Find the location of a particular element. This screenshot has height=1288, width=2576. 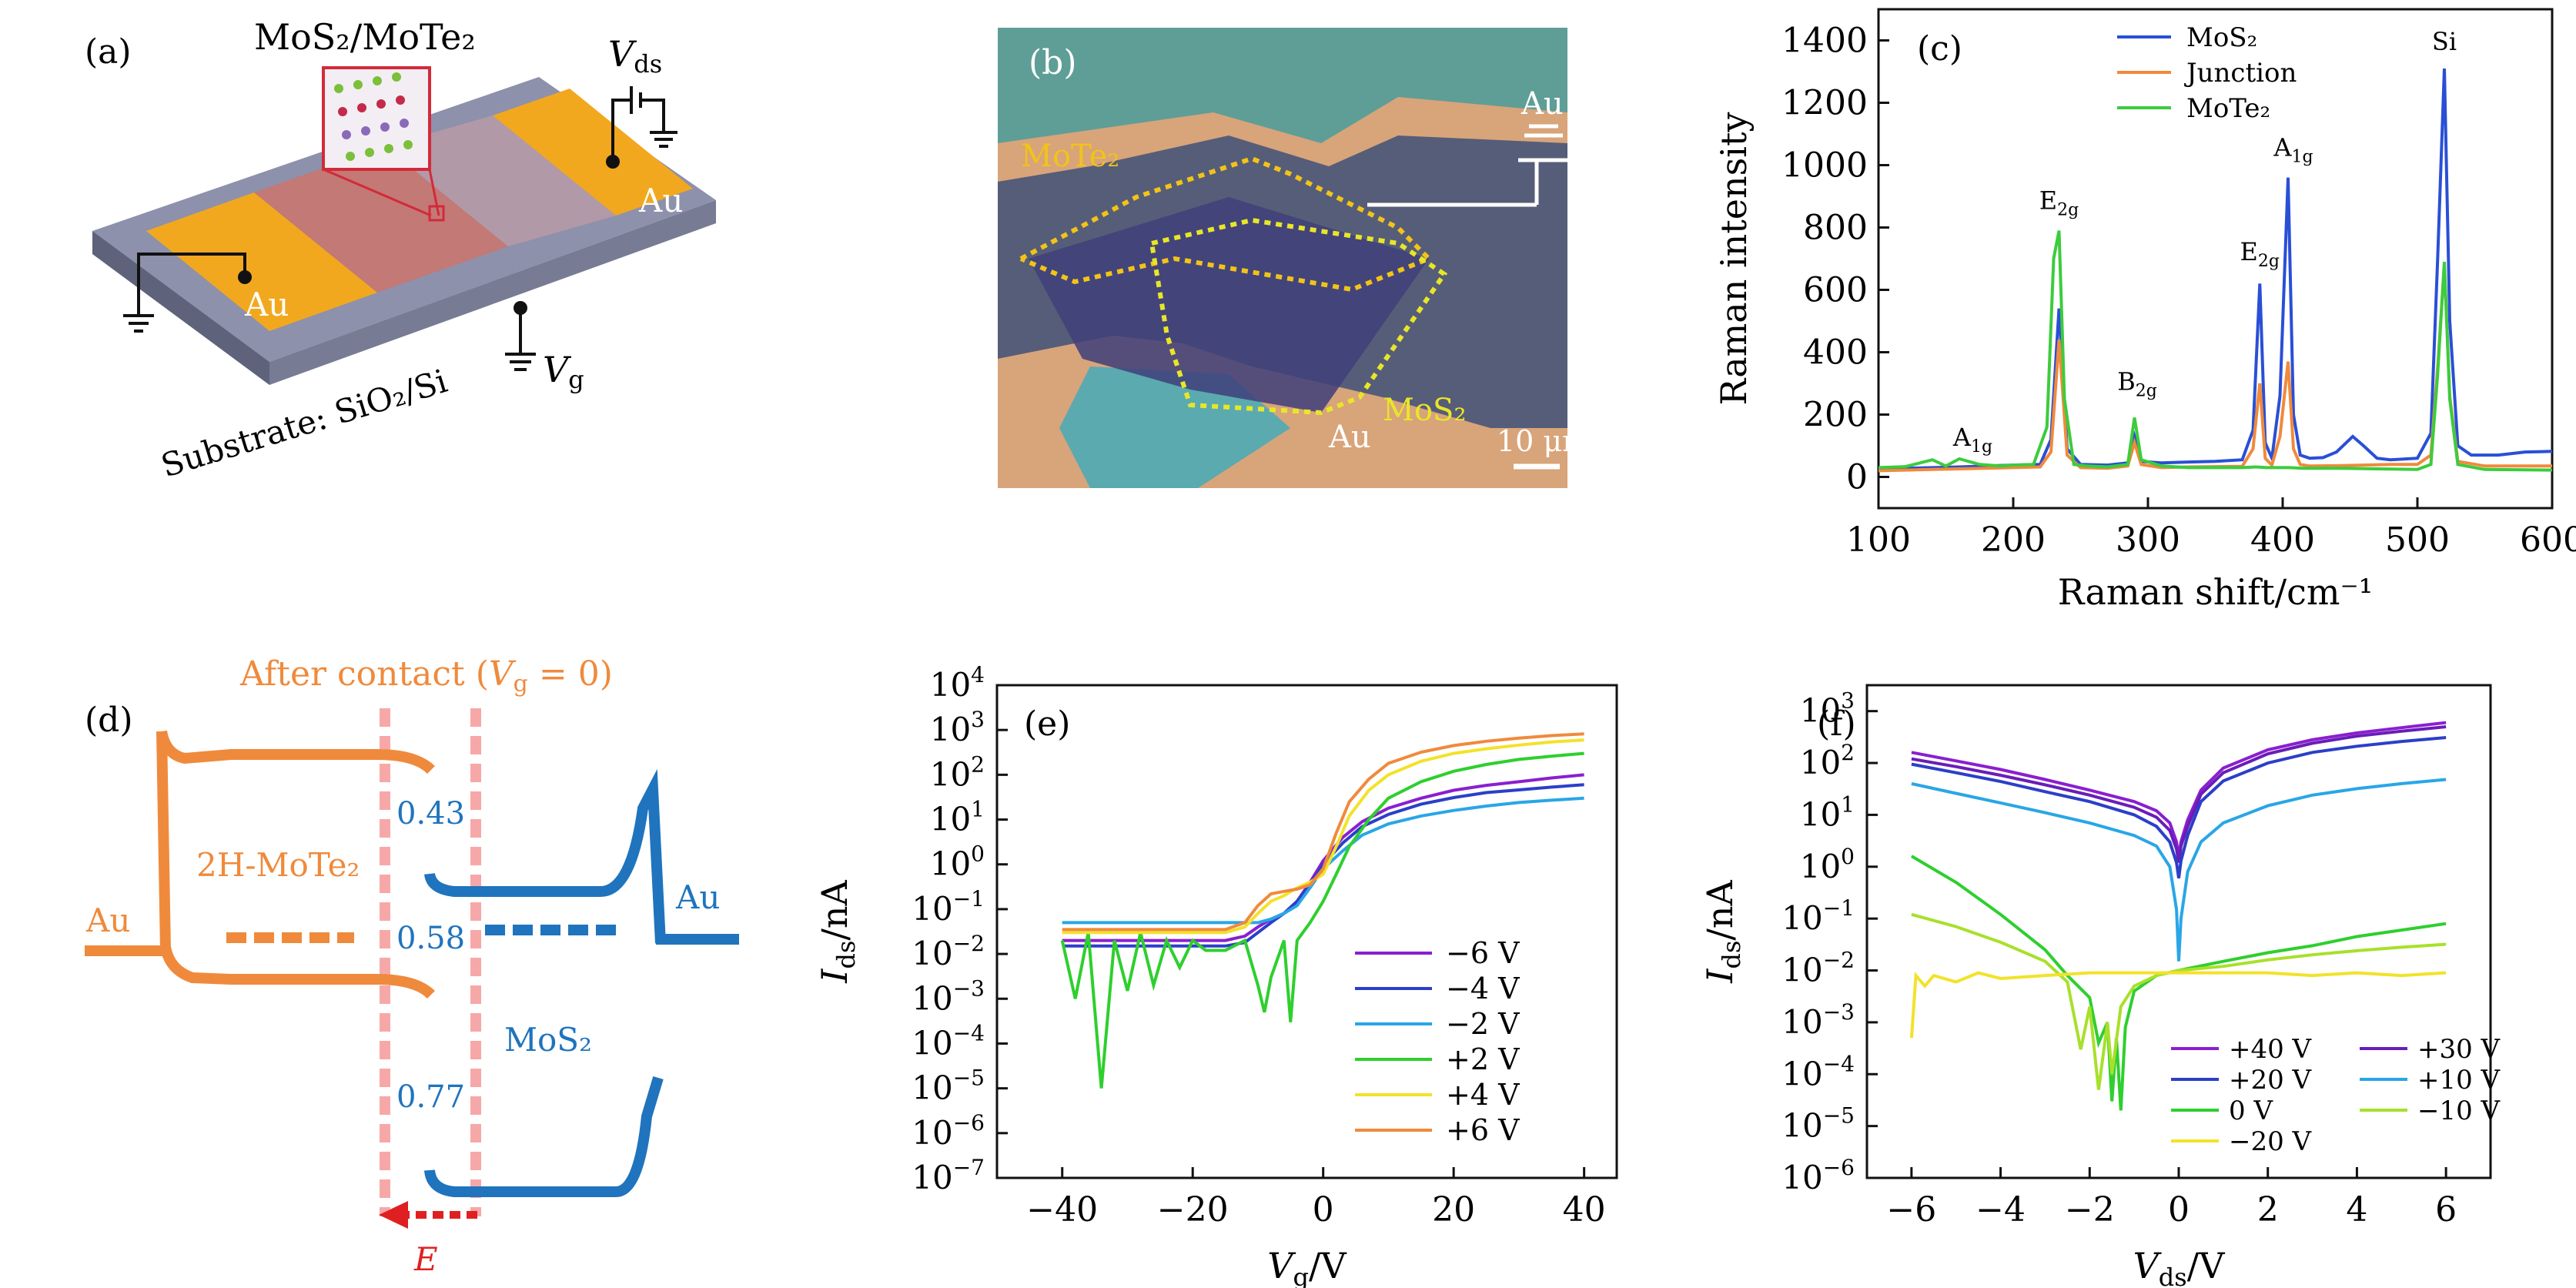

panel-b-micrograph: MoTe₂ MoS₂ Au Au 10 μm (b) is located at coordinates (1283, 258).